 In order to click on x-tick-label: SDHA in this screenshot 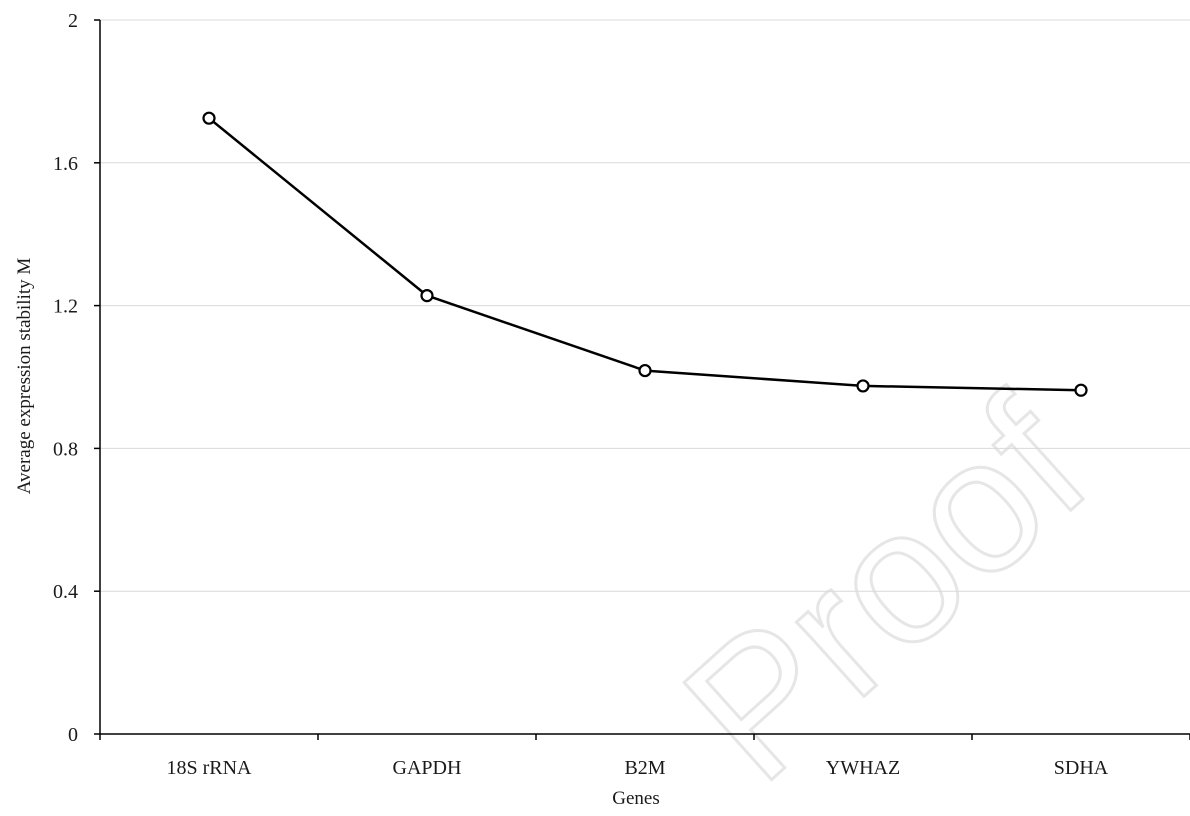, I will do `click(1081, 768)`.